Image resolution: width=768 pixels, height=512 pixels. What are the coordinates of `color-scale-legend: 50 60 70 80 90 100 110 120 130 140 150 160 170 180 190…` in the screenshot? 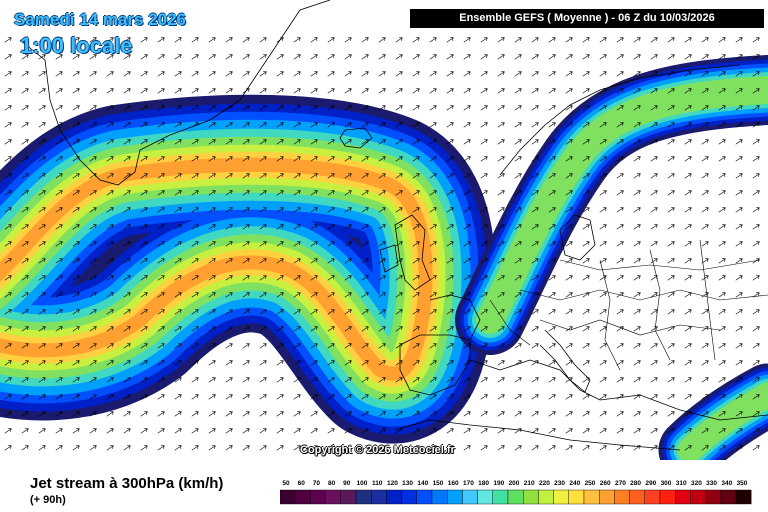 It's located at (516, 492).